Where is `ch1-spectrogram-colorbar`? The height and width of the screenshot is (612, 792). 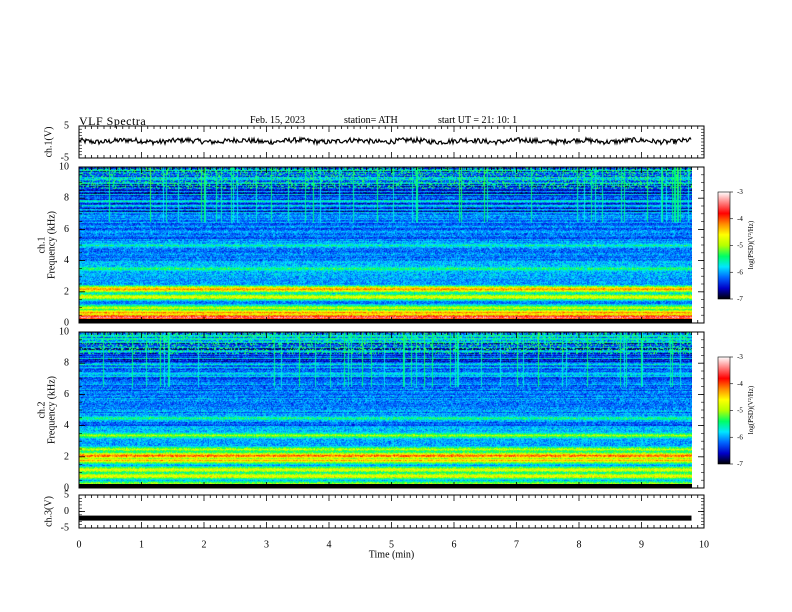 ch1-spectrogram-colorbar is located at coordinates (725, 245).